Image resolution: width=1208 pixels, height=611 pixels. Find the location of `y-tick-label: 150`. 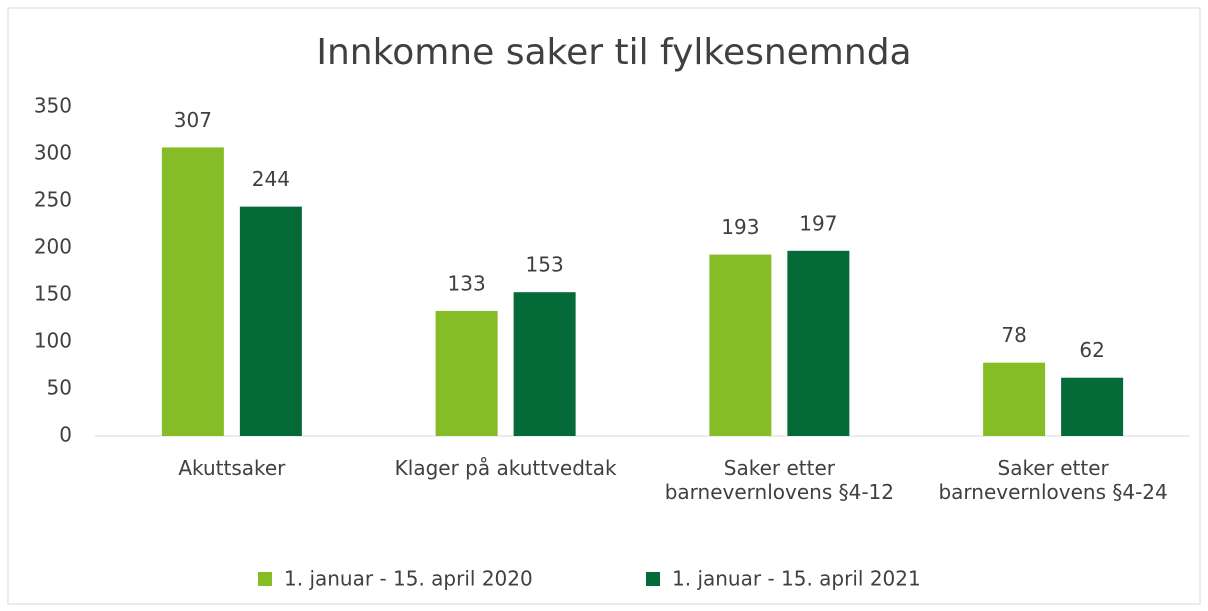

y-tick-label: 150 is located at coordinates (53, 294).